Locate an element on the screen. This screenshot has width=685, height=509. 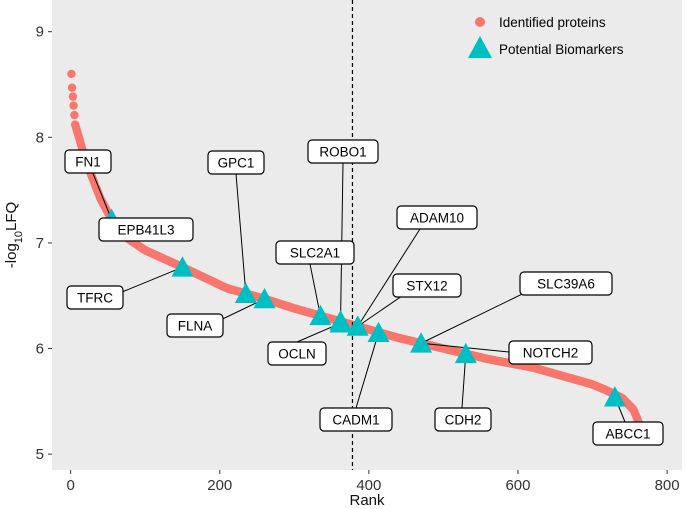
legend-proteins-marker is located at coordinates (480, 22).